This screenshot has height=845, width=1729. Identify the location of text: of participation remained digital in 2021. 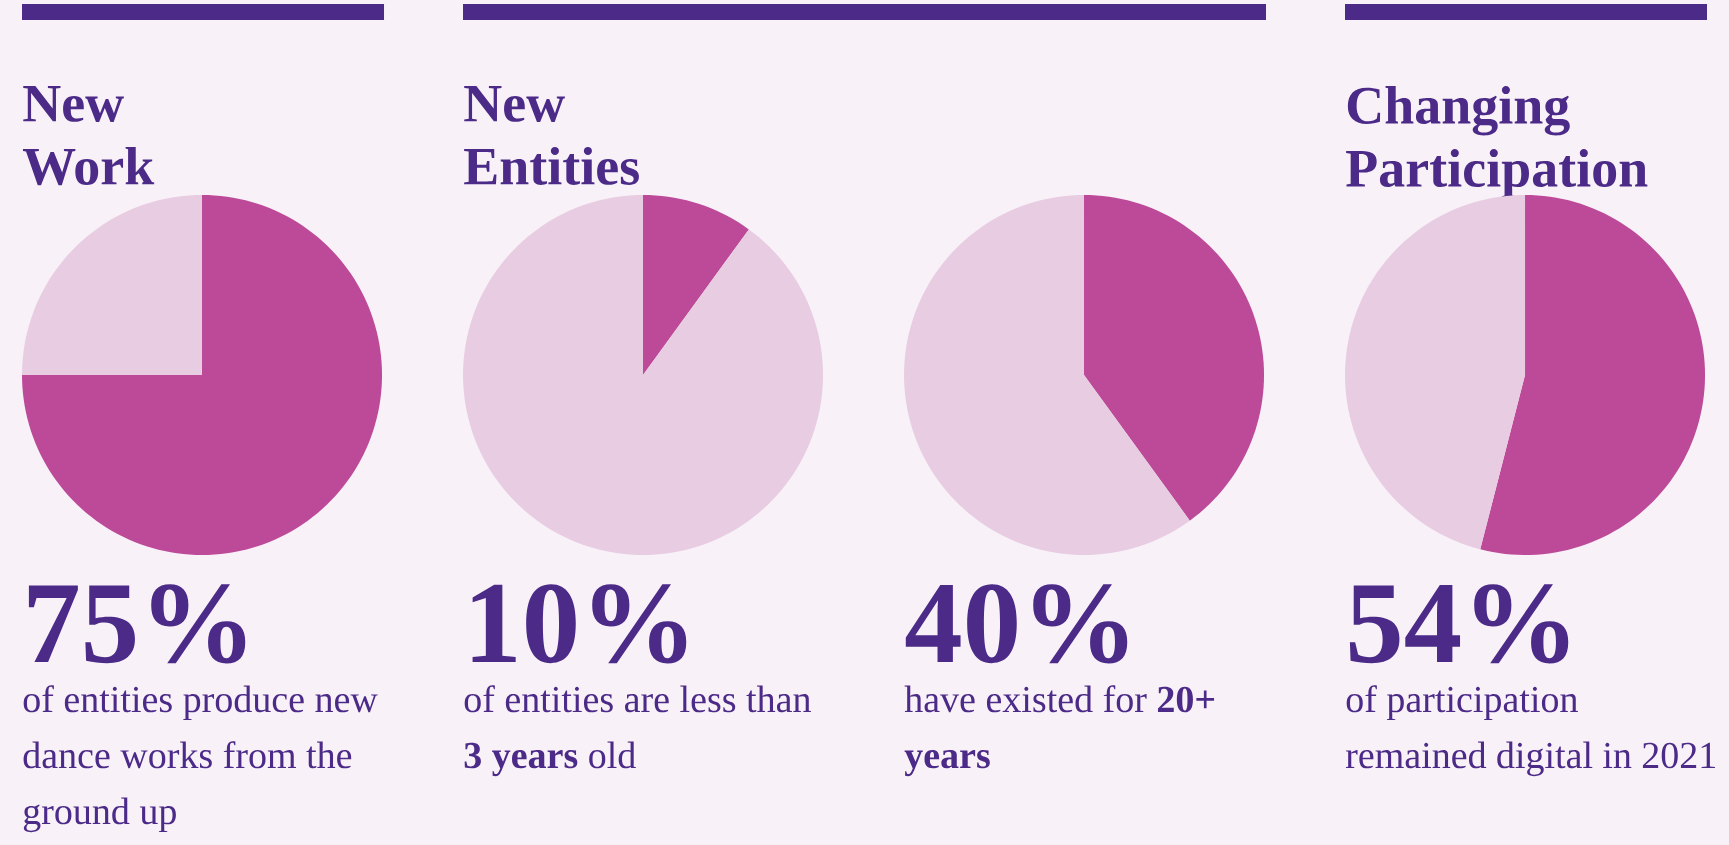
(1530, 731).